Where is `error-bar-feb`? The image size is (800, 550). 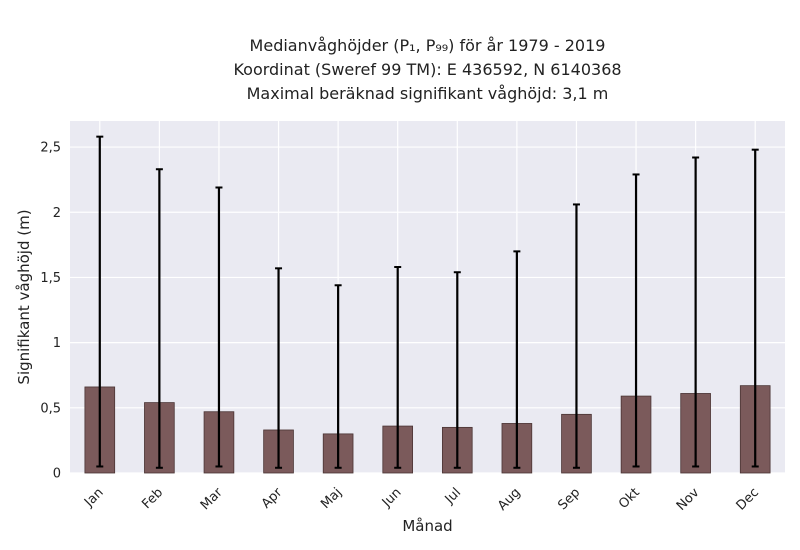 error-bar-feb is located at coordinates (159, 318).